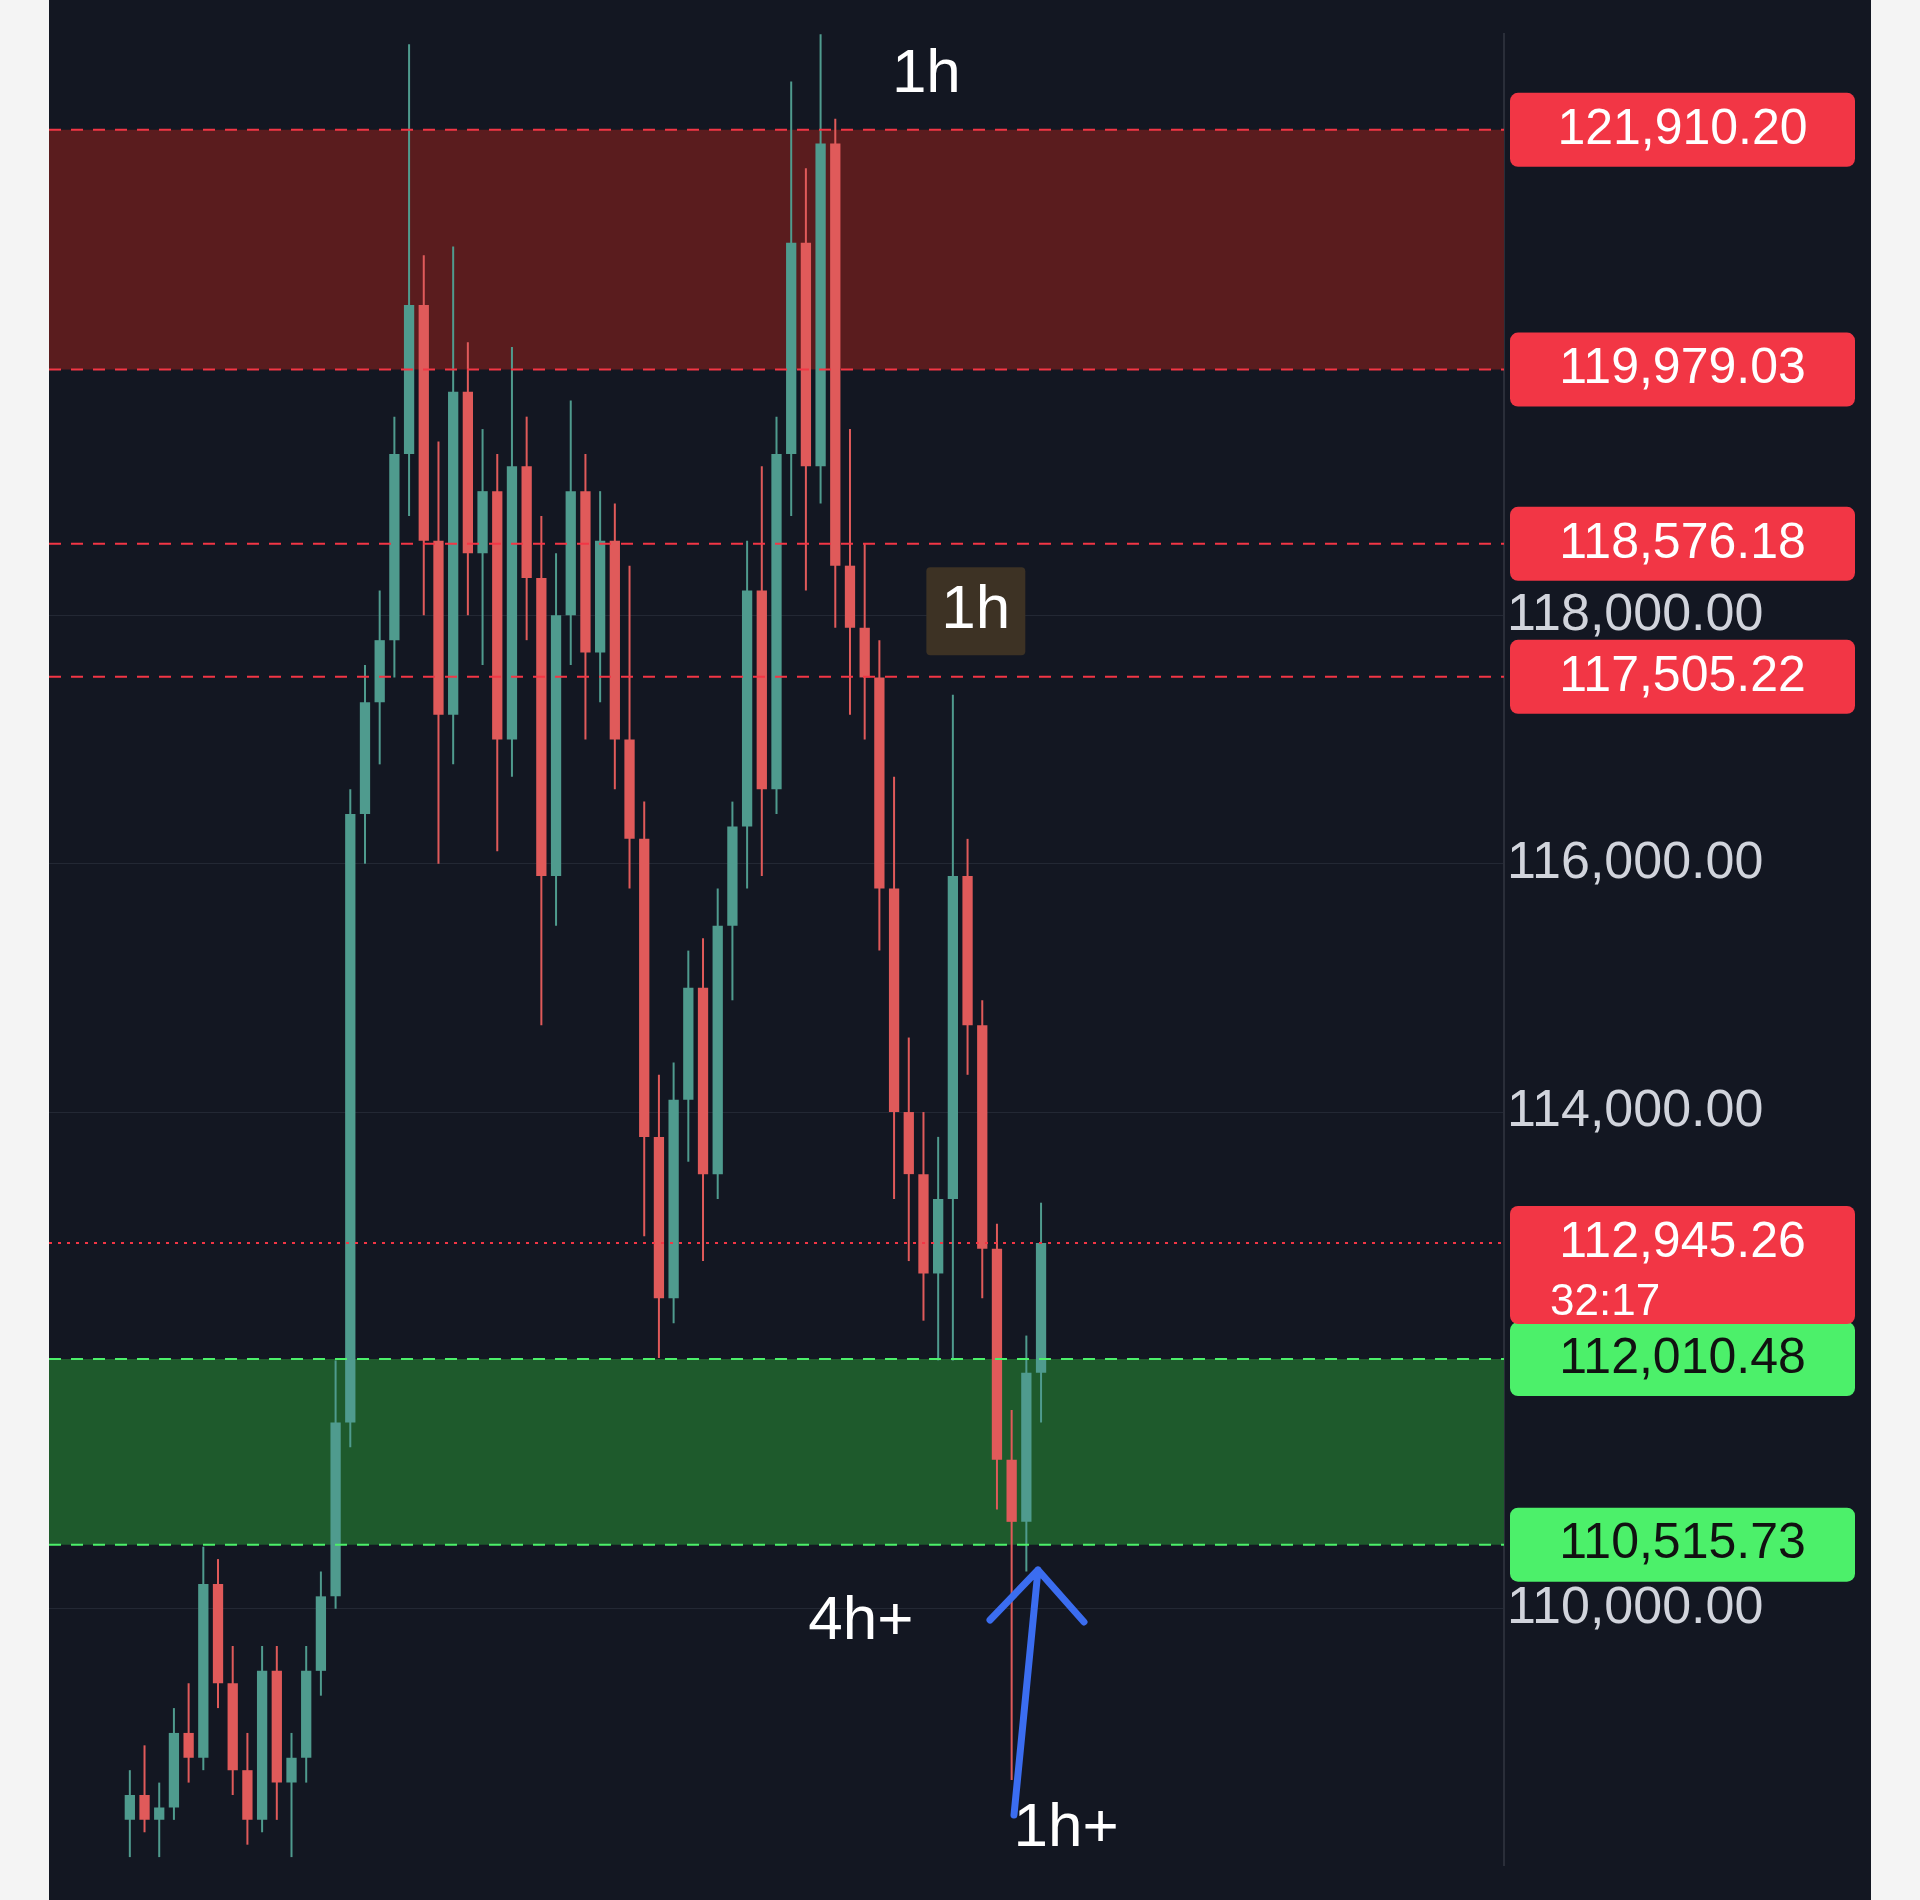 The height and width of the screenshot is (1900, 1920). Describe the element at coordinates (1682, 540) in the screenshot. I see `ref-line-label: 118,576.18` at that location.